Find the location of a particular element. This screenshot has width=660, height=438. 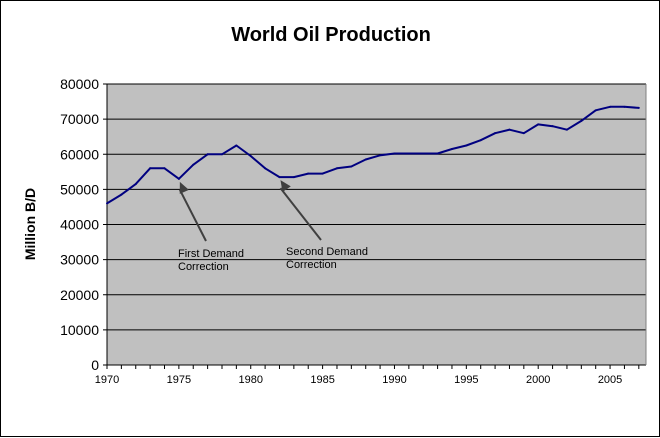

x-tick-label: 2000 is located at coordinates (538, 380).